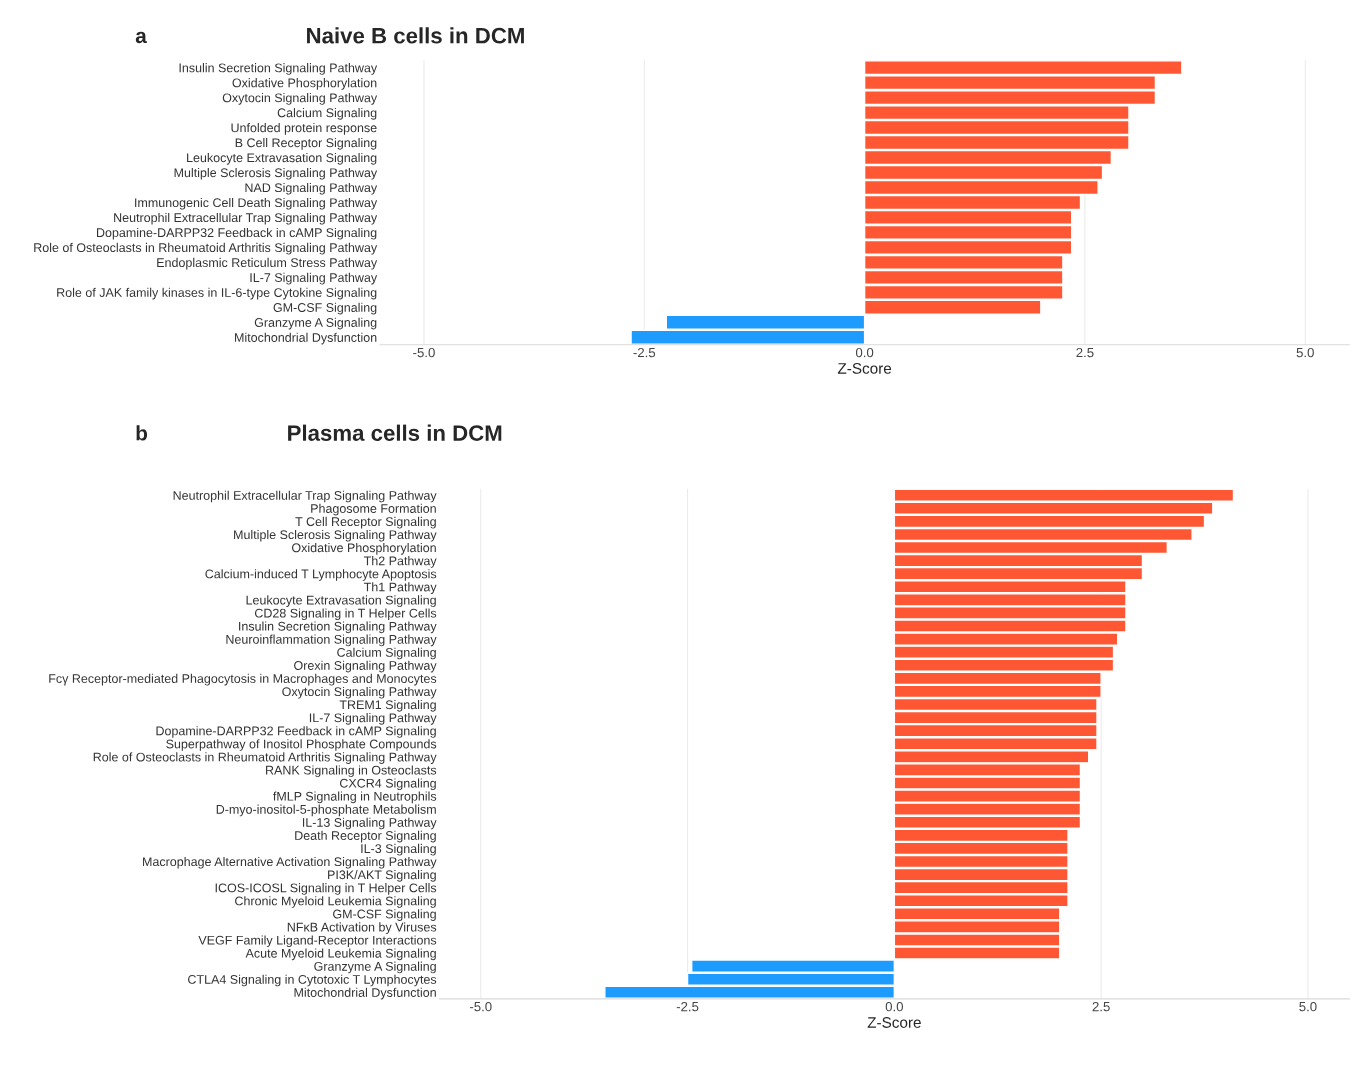  Describe the element at coordinates (369, 823) in the screenshot. I see `y-tick-label: IL-13 Signaling Pathway` at that location.